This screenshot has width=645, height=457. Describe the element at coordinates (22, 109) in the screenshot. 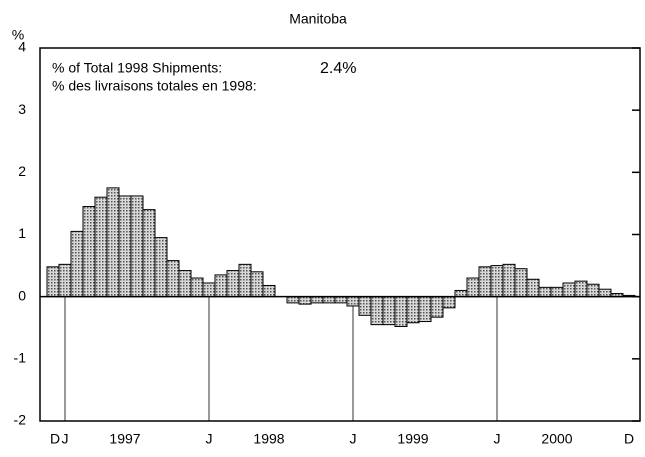

I see `y-tick-label: 3` at that location.